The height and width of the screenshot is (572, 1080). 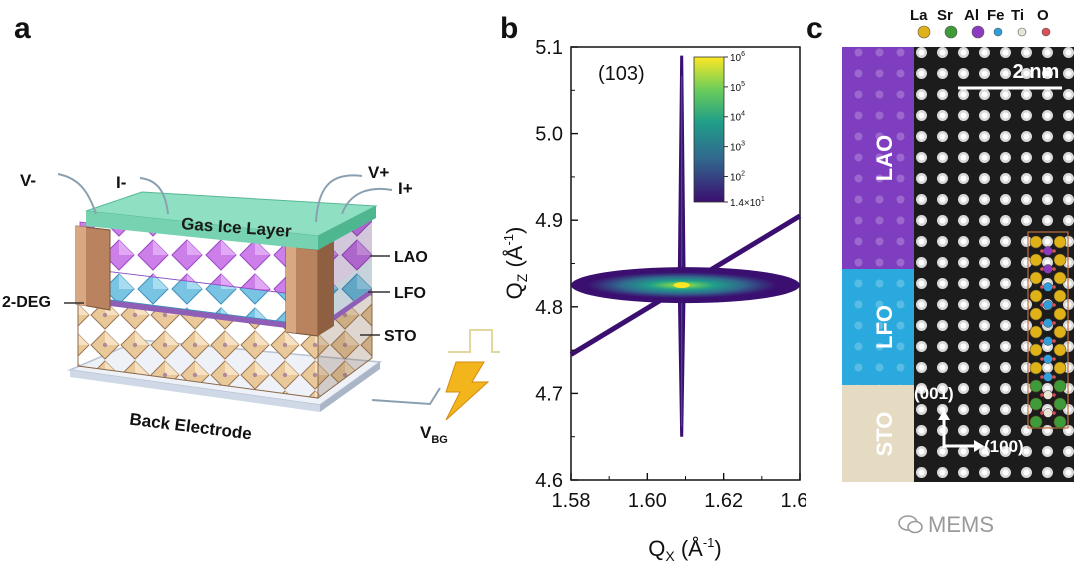 What do you see at coordinates (1036, 72) in the screenshot?
I see `scalebar-label: 2 nm` at bounding box center [1036, 72].